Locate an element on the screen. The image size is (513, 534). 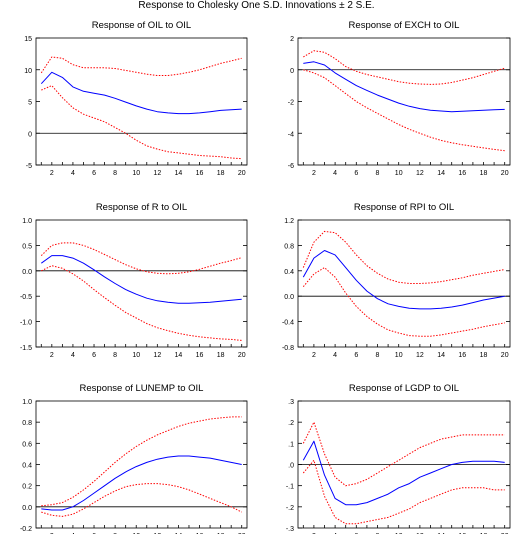
y-tick-label: .2 is located at coordinates (291, 423).